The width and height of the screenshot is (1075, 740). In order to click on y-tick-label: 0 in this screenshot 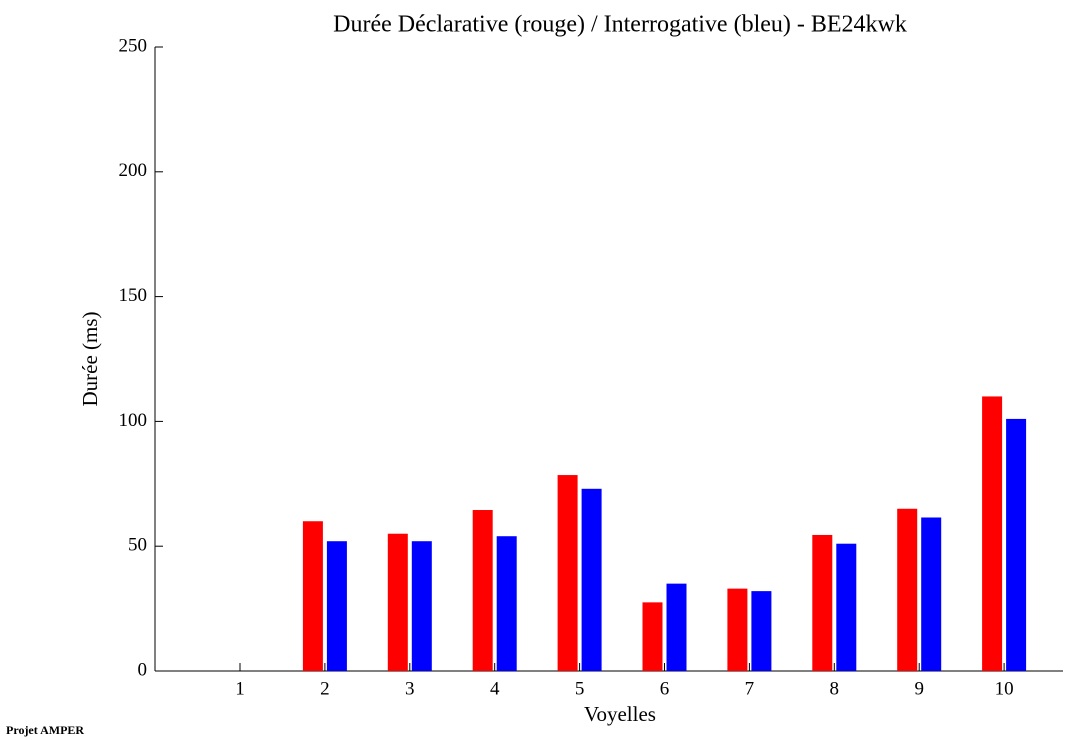, I will do `click(143, 669)`.